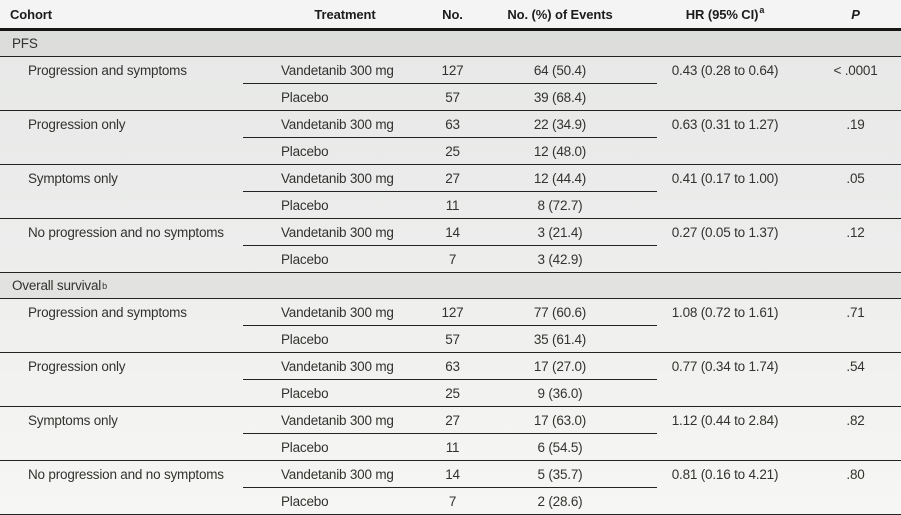 The width and height of the screenshot is (901, 515). I want to click on table-row: Placebo 11 8 (72.7), so click(450, 205).